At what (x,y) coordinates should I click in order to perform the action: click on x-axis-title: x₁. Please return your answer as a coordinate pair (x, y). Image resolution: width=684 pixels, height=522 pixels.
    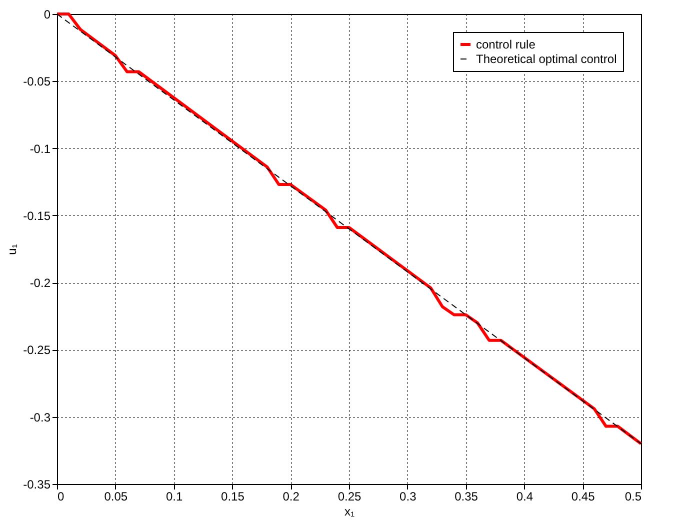
    Looking at the image, I should click on (349, 511).